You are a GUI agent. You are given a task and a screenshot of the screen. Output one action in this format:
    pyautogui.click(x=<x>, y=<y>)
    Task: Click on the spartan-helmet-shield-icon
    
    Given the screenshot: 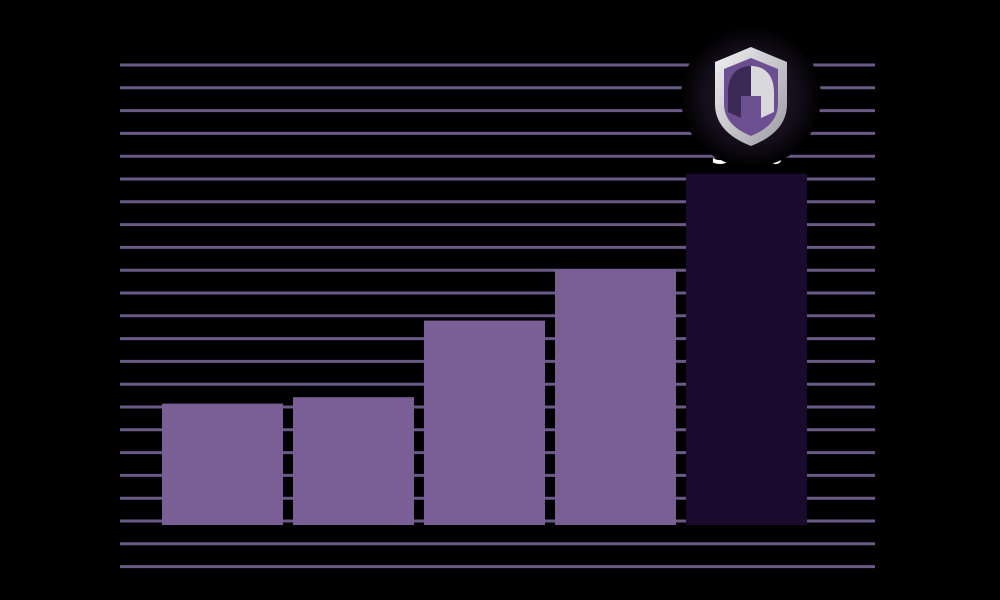 What is the action you would take?
    pyautogui.click(x=751, y=97)
    